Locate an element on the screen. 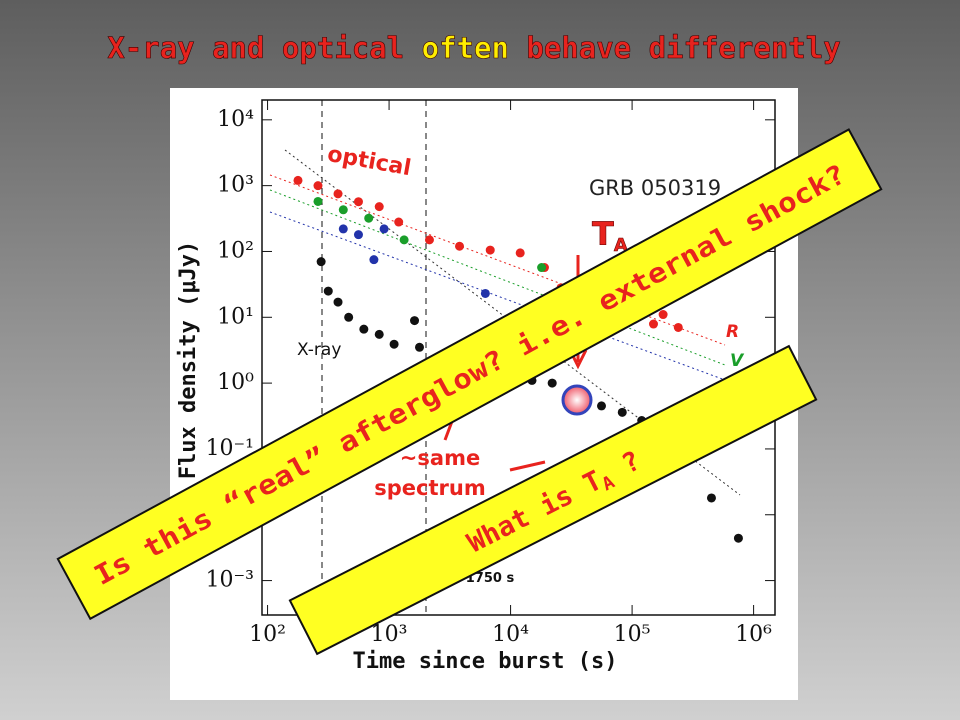 This screenshot has width=960, height=720. y-tick-label: 10⁴ is located at coordinates (235, 119).